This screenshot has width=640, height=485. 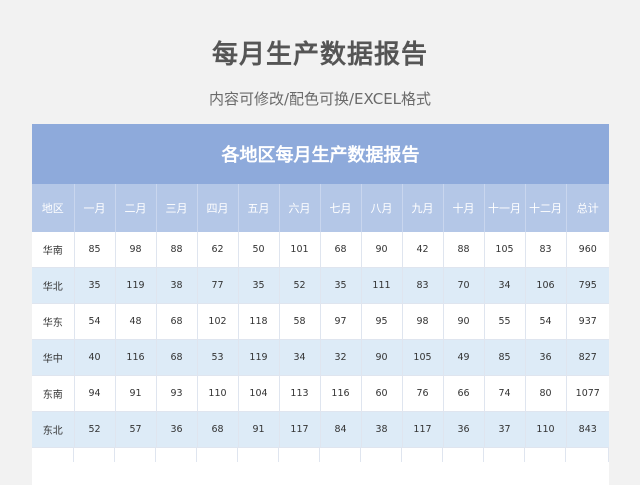 I want to click on value-cell: 116, so click(x=136, y=357).